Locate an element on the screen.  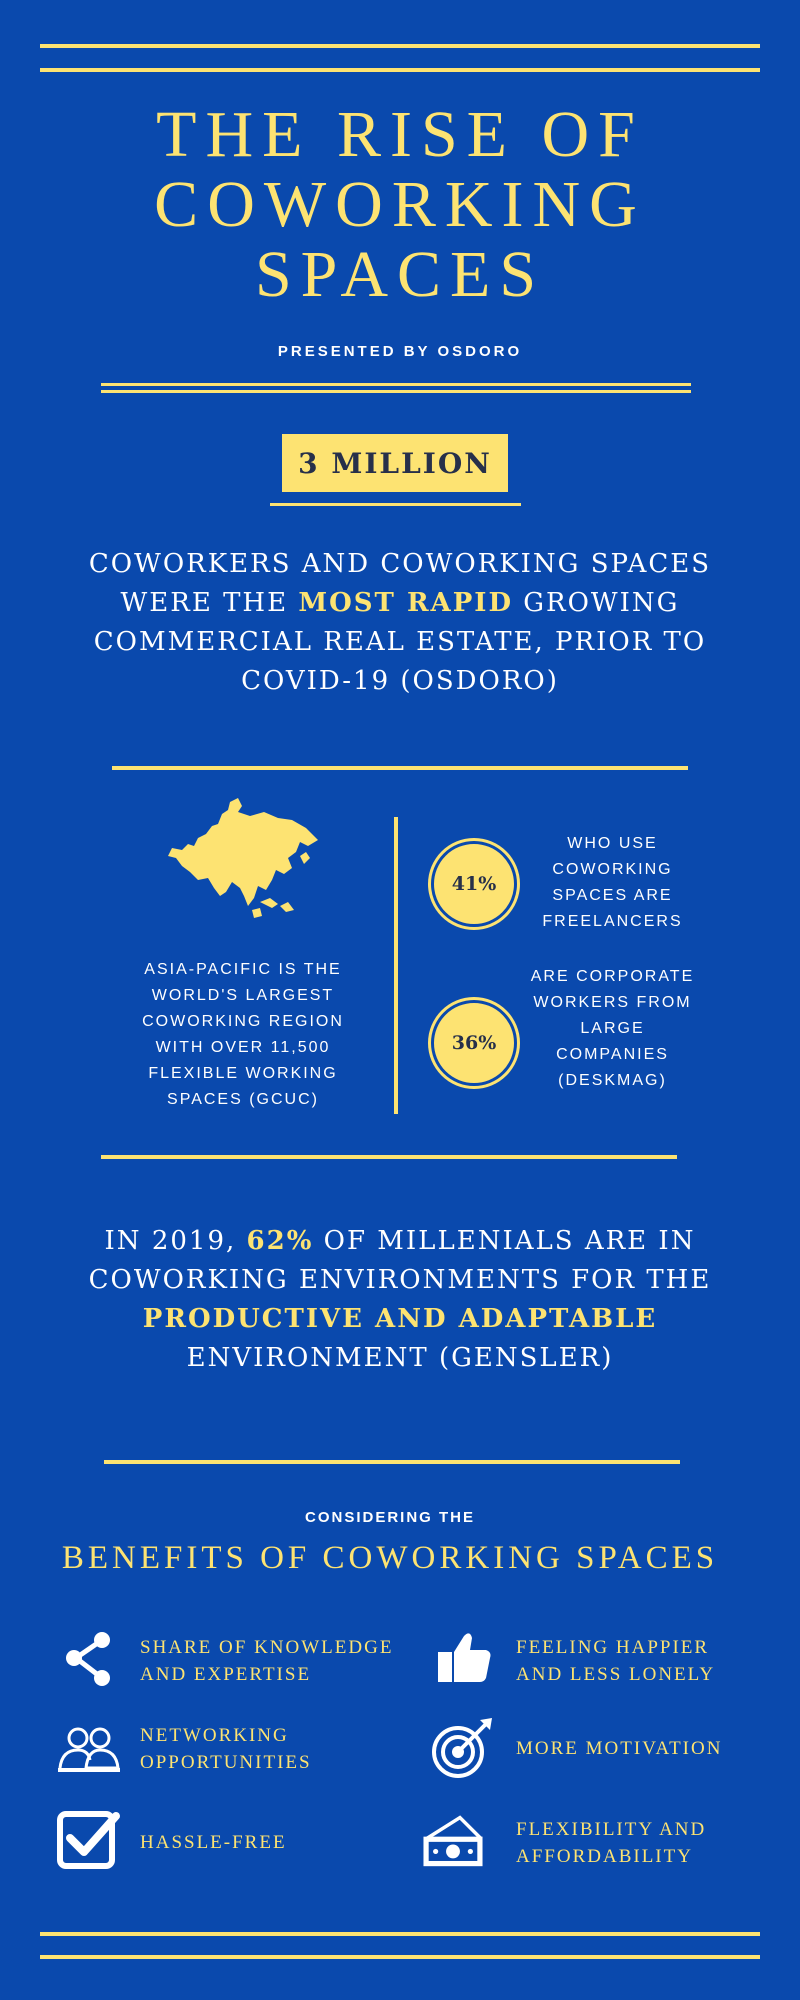
stat-circle-freelancers: 41% is located at coordinates (474, 884).